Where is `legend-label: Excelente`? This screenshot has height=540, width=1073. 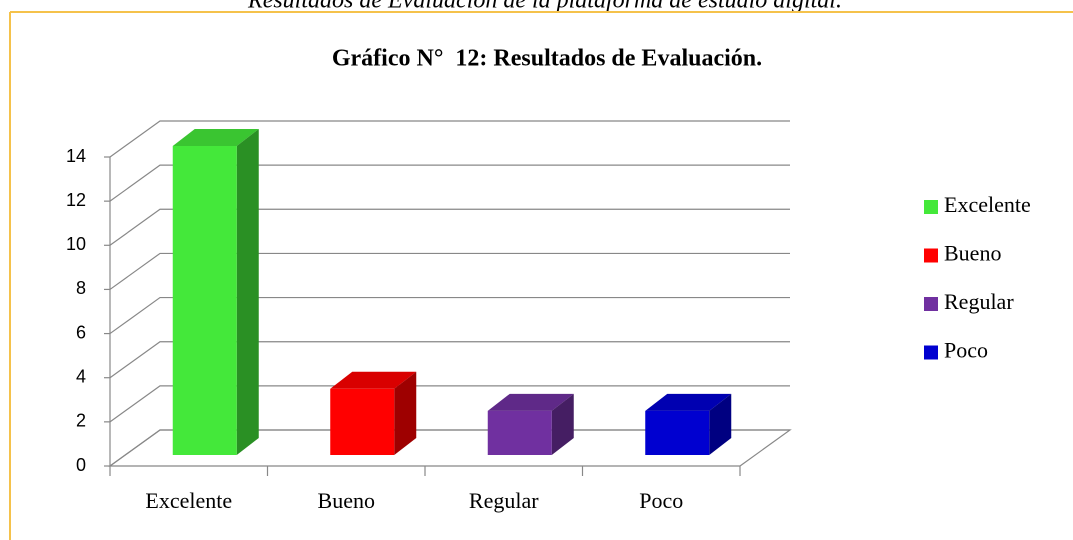 legend-label: Excelente is located at coordinates (987, 204).